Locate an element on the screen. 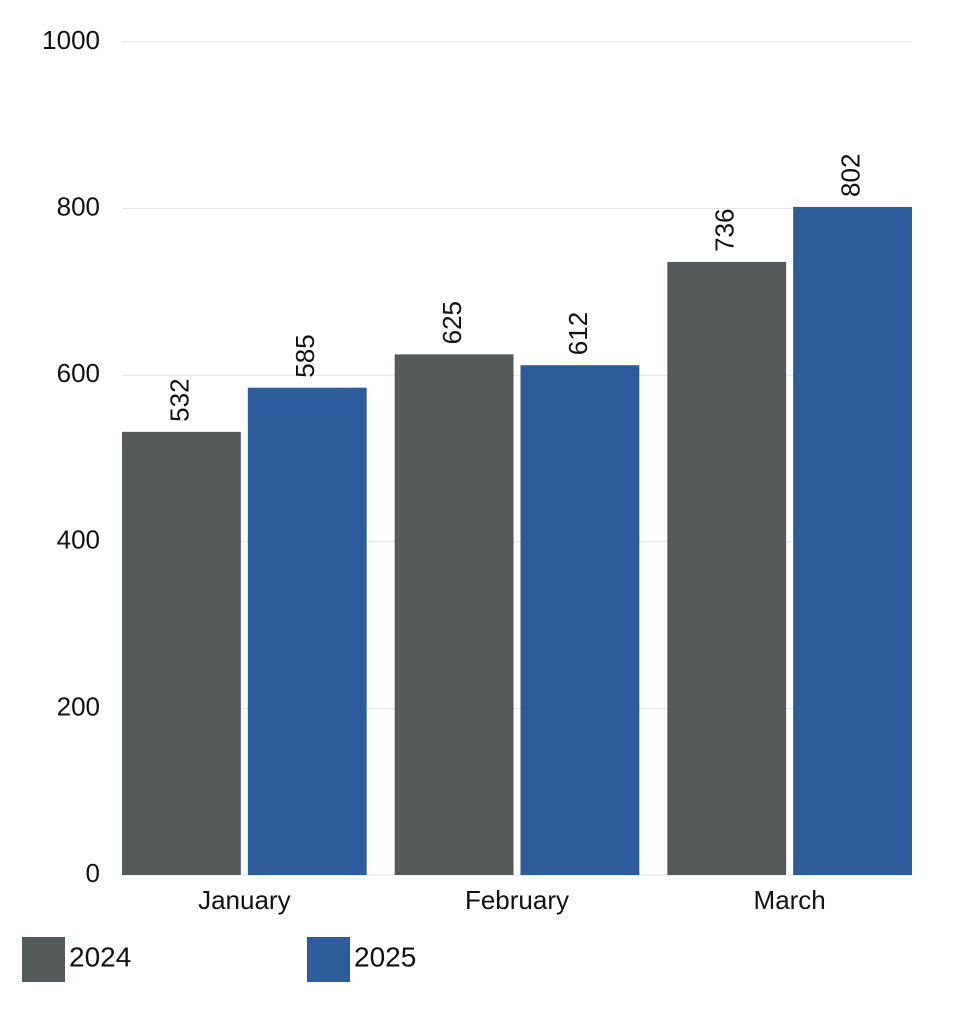 Image resolution: width=978 pixels, height=1024 pixels. y-tick-label: 600 is located at coordinates (78, 373).